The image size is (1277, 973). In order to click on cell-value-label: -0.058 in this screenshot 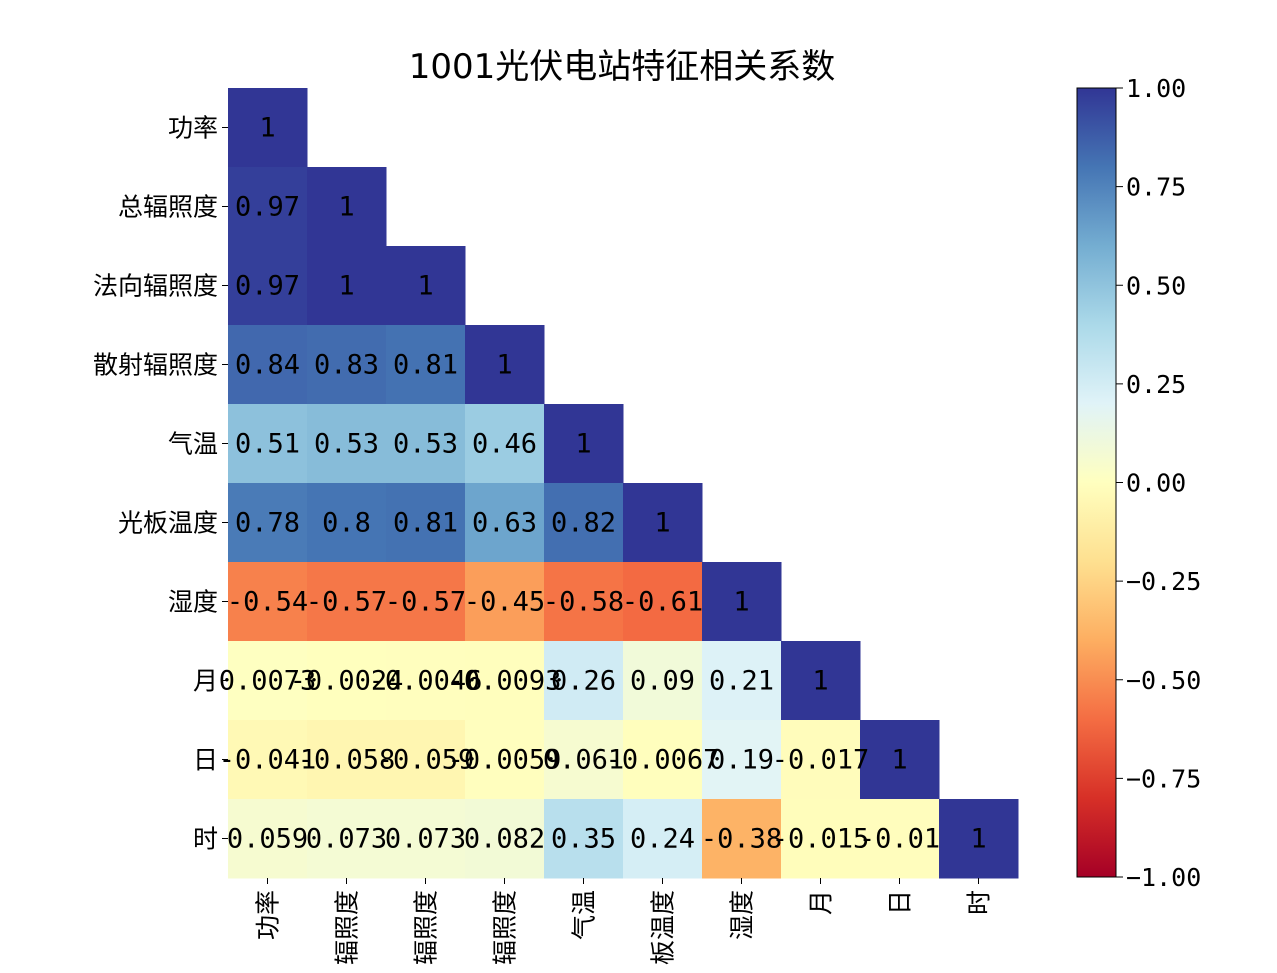, I will do `click(347, 760)`.